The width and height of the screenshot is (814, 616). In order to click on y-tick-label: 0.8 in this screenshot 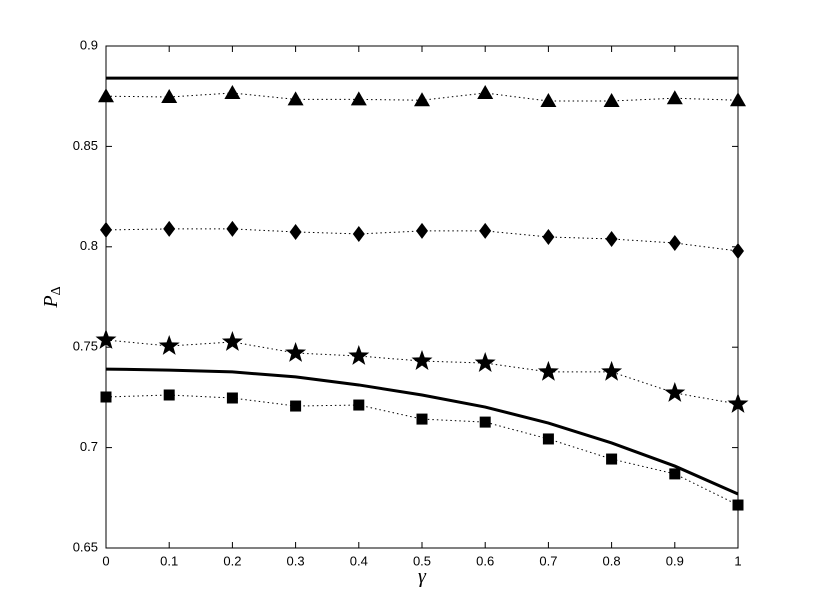, I will do `click(89, 245)`.